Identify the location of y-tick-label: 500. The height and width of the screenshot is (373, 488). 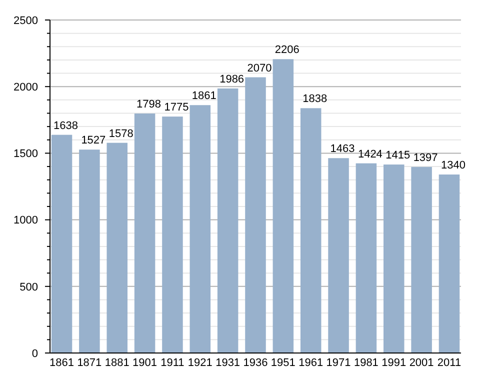
(29, 287).